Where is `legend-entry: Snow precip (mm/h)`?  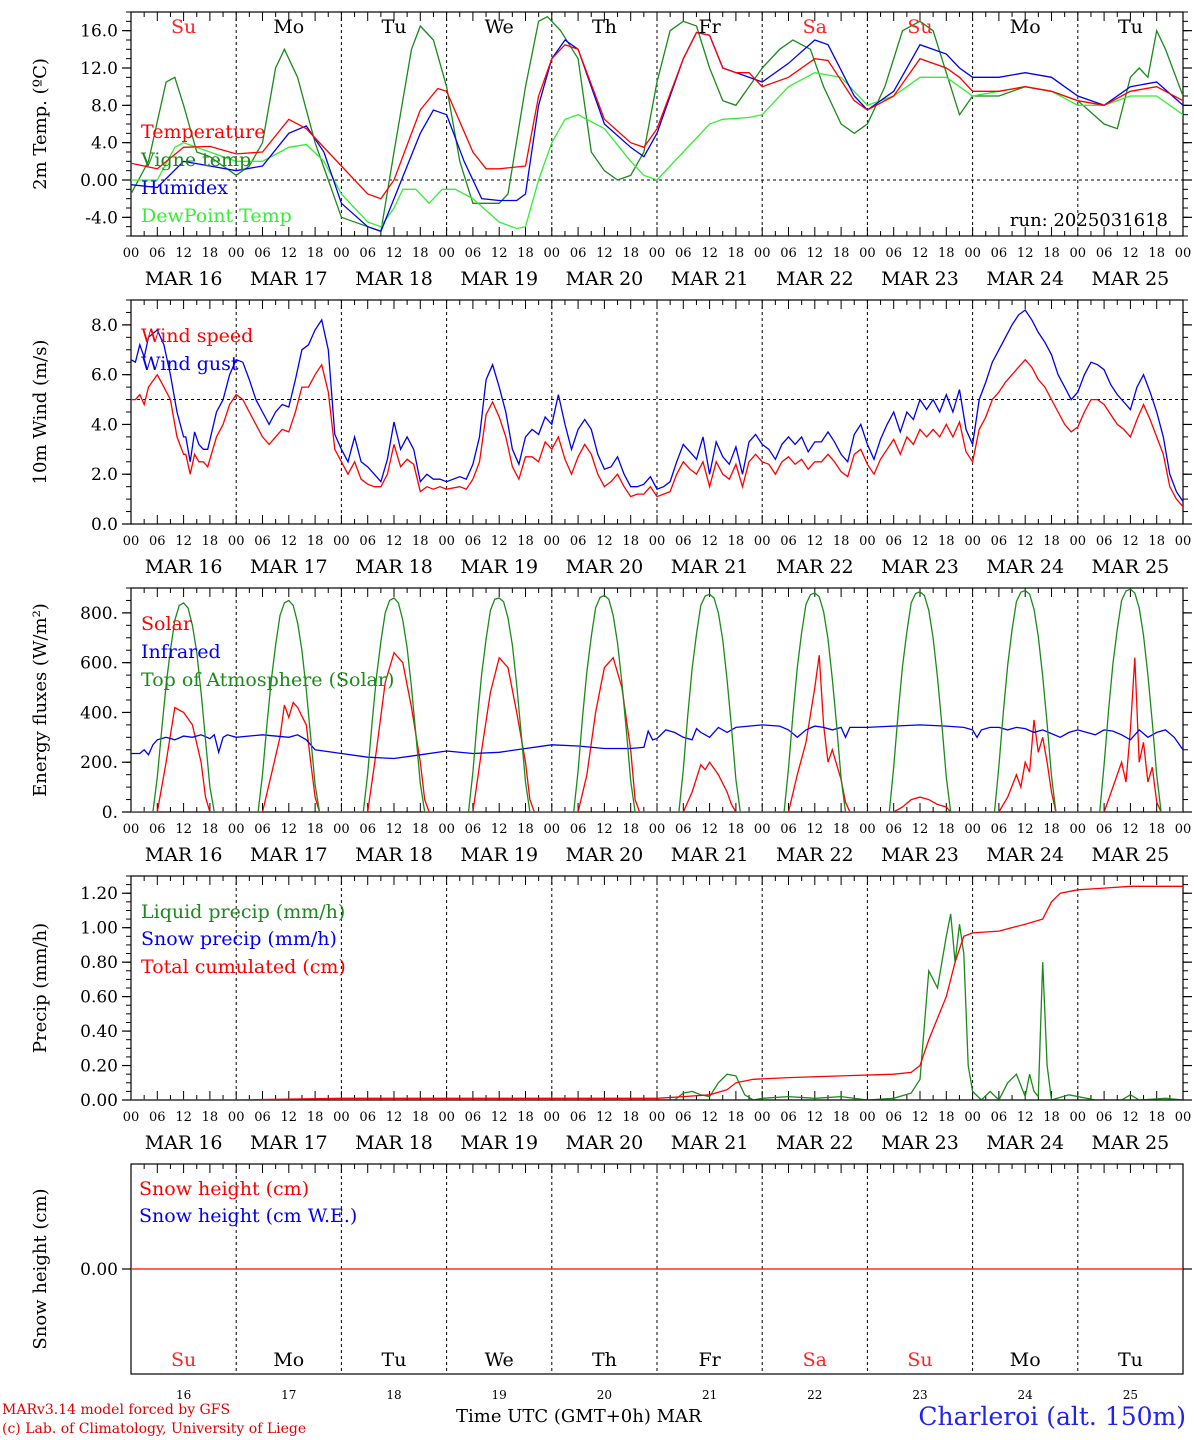
legend-entry: Snow precip (mm/h) is located at coordinates (239, 939).